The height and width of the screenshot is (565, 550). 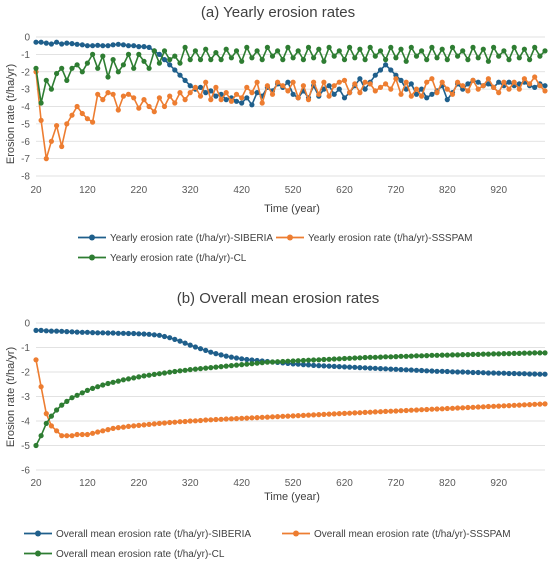 What do you see at coordinates (36, 190) in the screenshot?
I see `x-tick-label: 20` at bounding box center [36, 190].